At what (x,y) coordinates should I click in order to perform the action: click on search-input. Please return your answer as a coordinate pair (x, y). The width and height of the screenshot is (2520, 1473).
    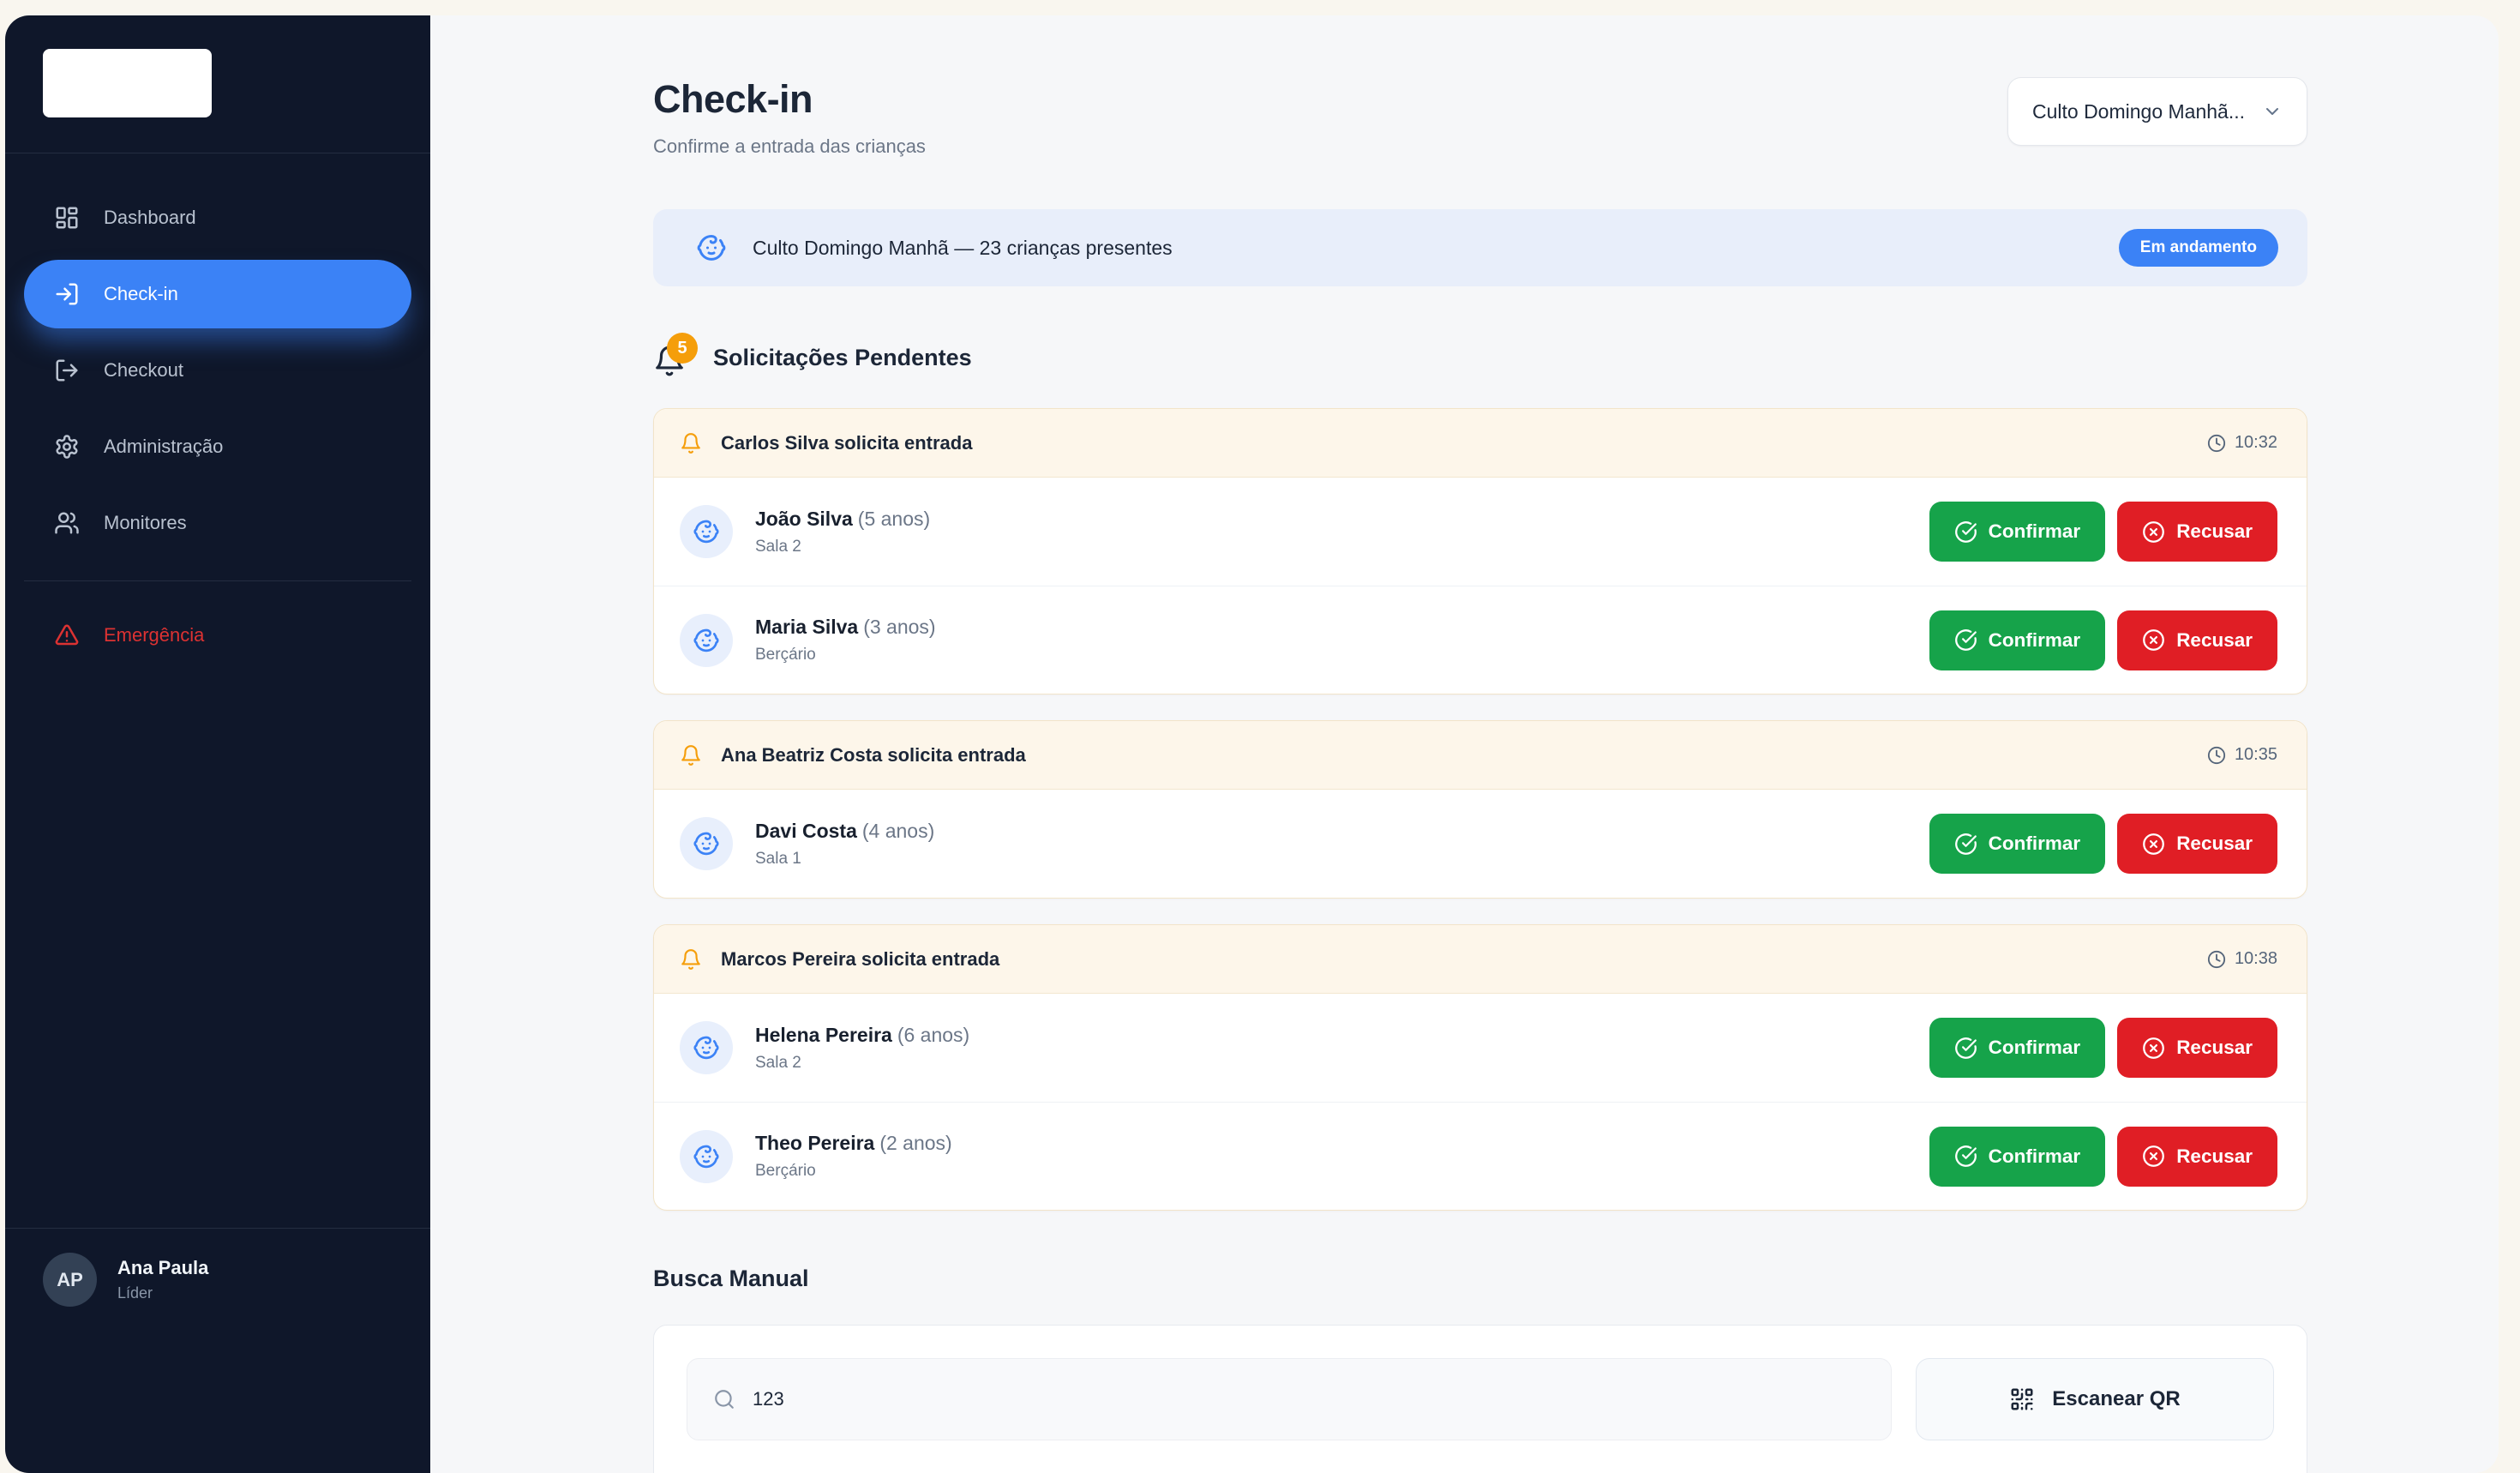
    Looking at the image, I should click on (1309, 1399).